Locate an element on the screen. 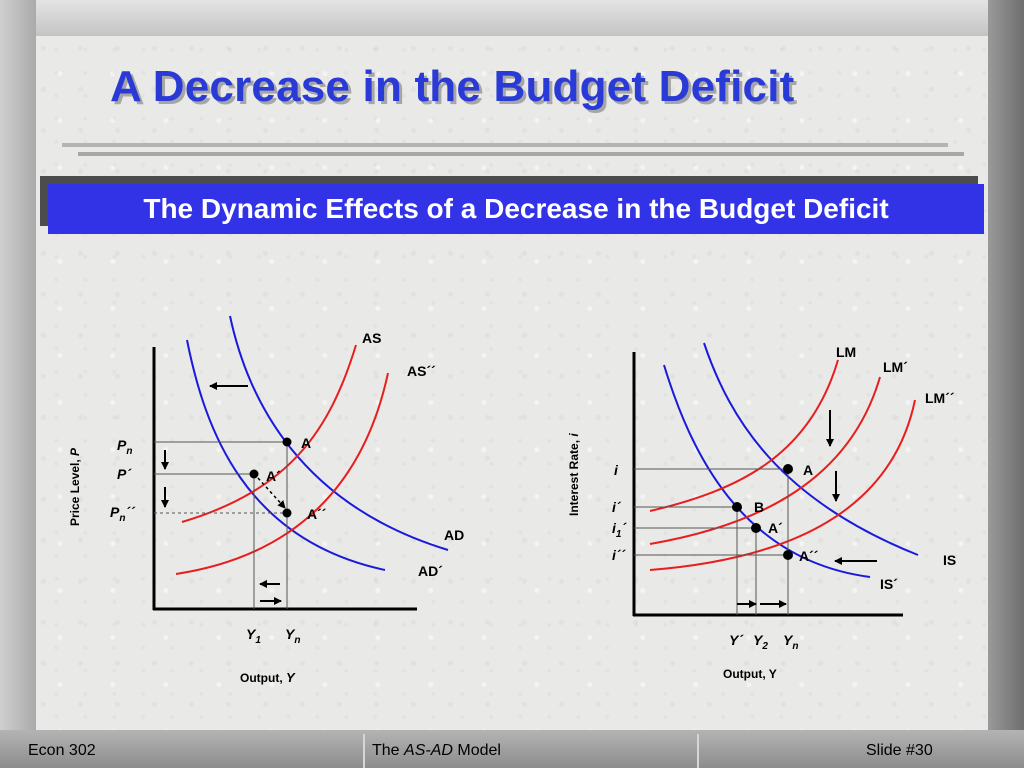  point-a-label: A is located at coordinates (306, 443).